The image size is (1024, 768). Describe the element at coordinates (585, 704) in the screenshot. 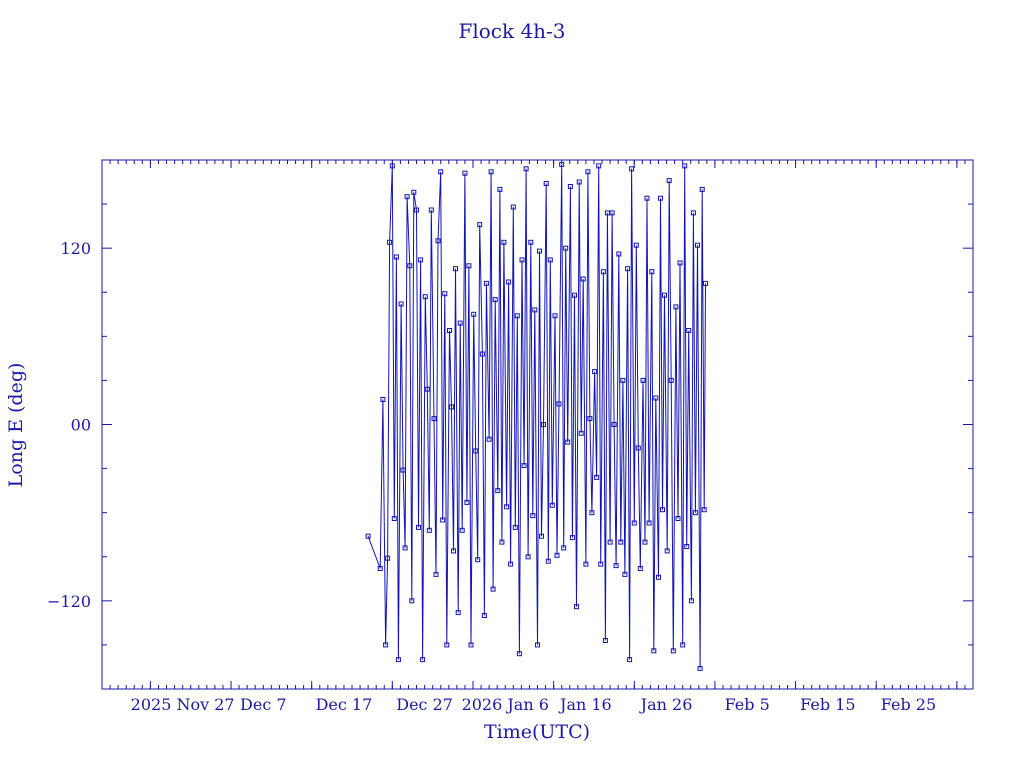

I see `x-tick-label: Jan 16` at that location.